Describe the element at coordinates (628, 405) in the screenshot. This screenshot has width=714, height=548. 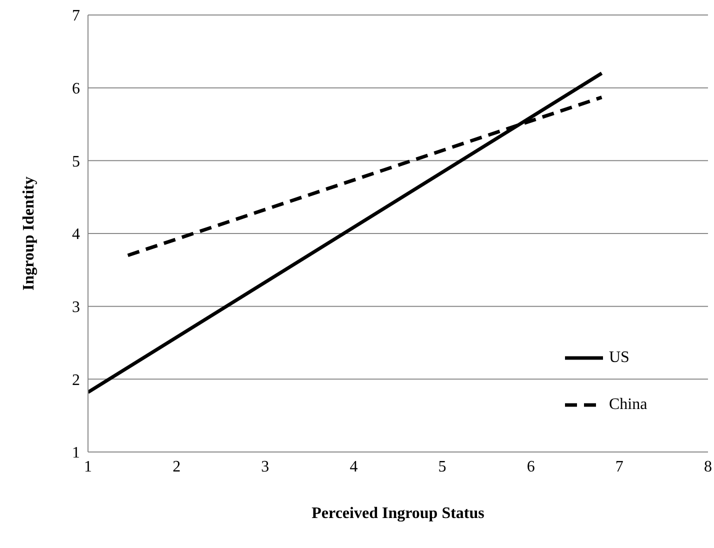
I see `legend-label: China` at that location.